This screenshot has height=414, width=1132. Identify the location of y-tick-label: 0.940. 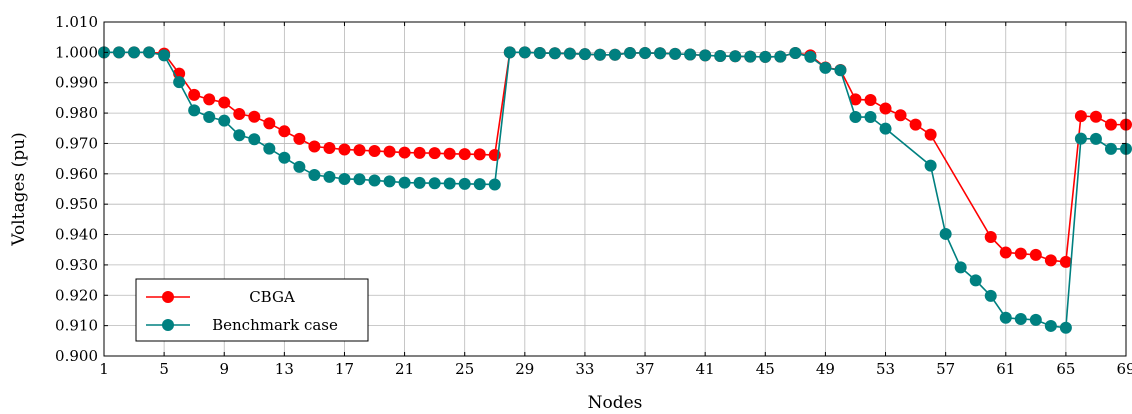
(76, 235).